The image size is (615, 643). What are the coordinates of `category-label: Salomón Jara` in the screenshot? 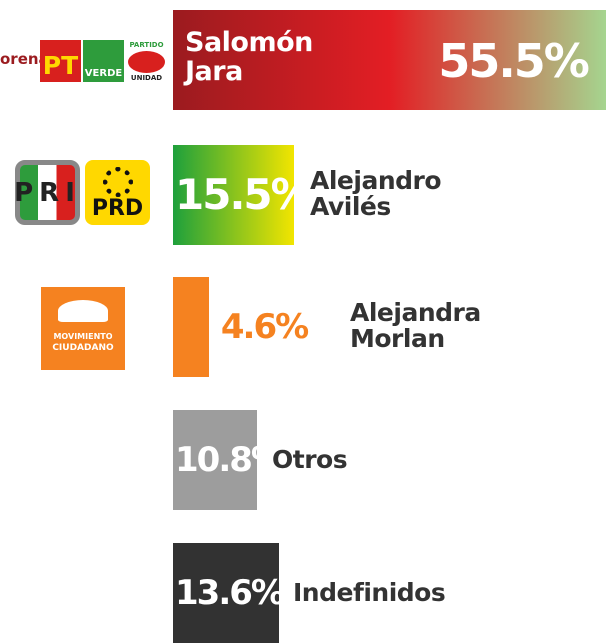 It's located at (249, 57).